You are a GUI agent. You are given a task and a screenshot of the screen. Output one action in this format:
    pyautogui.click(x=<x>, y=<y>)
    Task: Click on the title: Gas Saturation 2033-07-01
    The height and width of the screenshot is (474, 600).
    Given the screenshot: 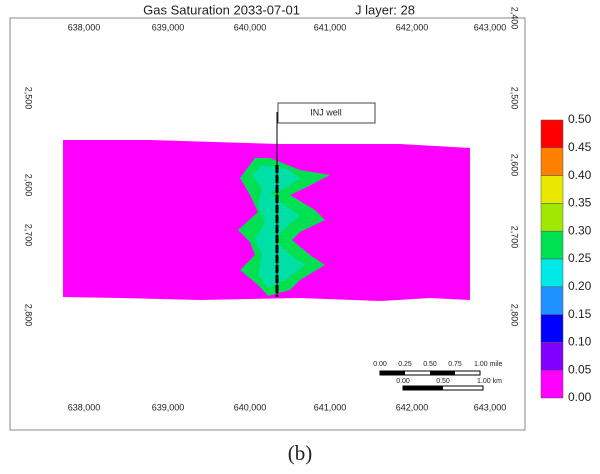 What is the action you would take?
    pyautogui.click(x=221, y=9)
    